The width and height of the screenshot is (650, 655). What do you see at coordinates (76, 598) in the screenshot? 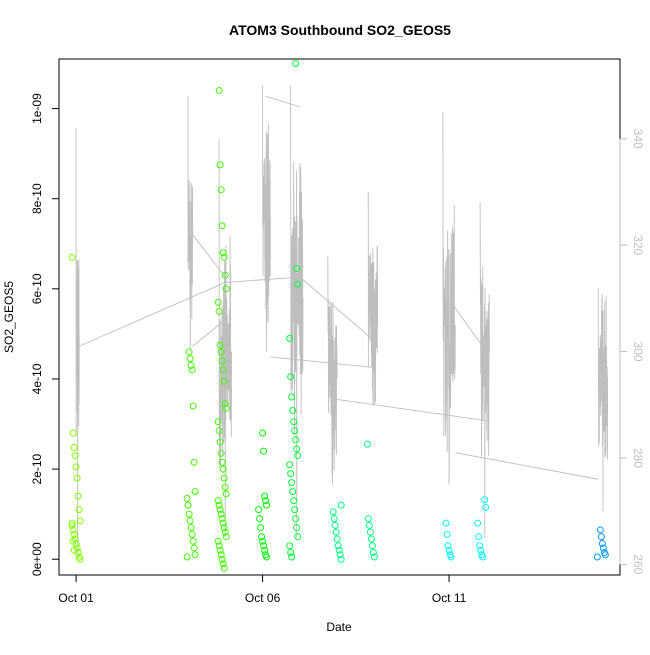
I see `x-tick-label: Oct 01` at bounding box center [76, 598].